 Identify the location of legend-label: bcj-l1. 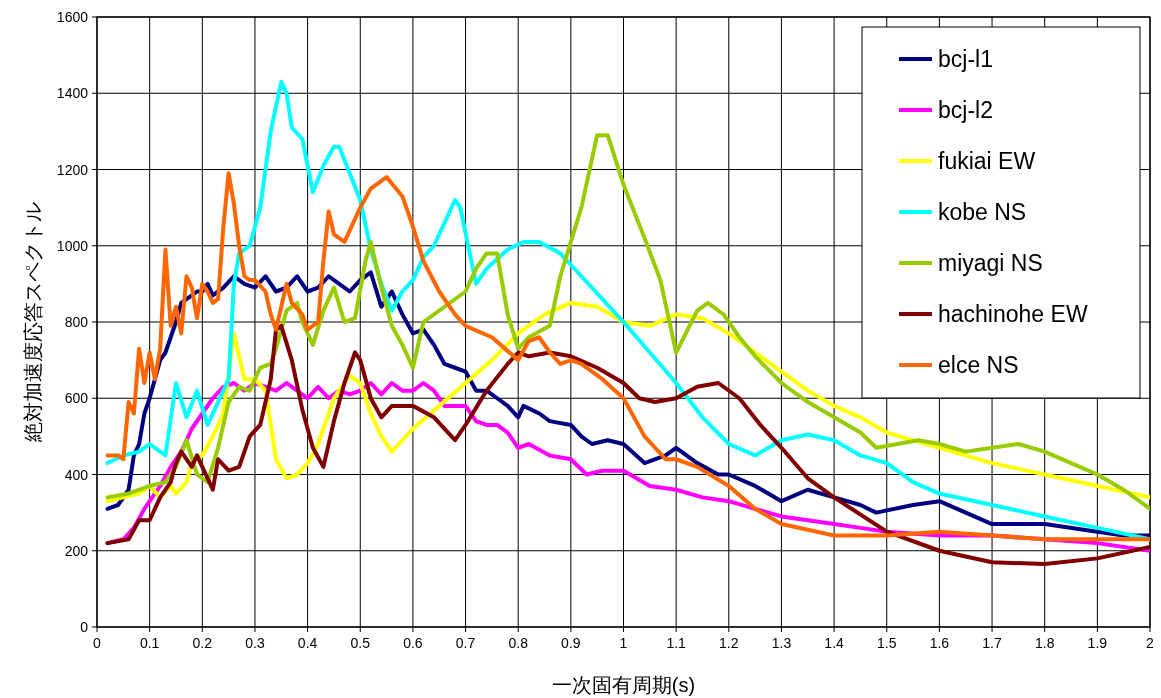
(965, 59).